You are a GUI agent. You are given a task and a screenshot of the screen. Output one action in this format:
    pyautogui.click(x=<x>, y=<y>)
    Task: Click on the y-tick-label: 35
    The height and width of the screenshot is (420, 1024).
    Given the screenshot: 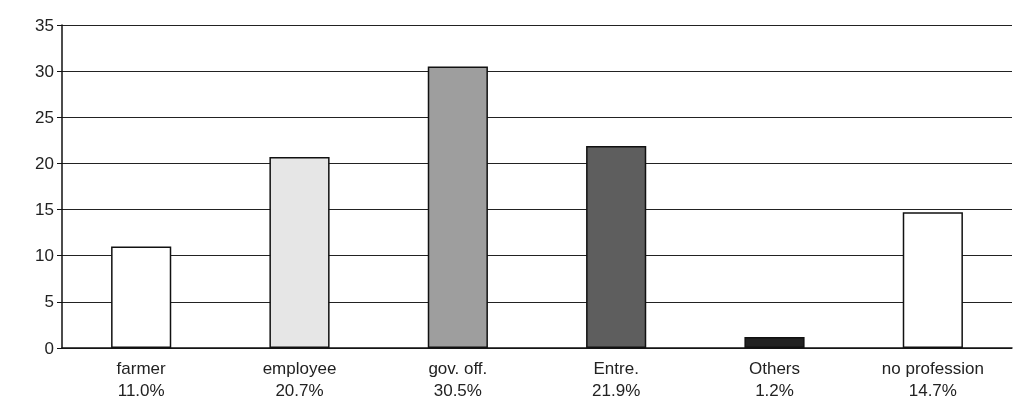 What is the action you would take?
    pyautogui.click(x=44, y=25)
    